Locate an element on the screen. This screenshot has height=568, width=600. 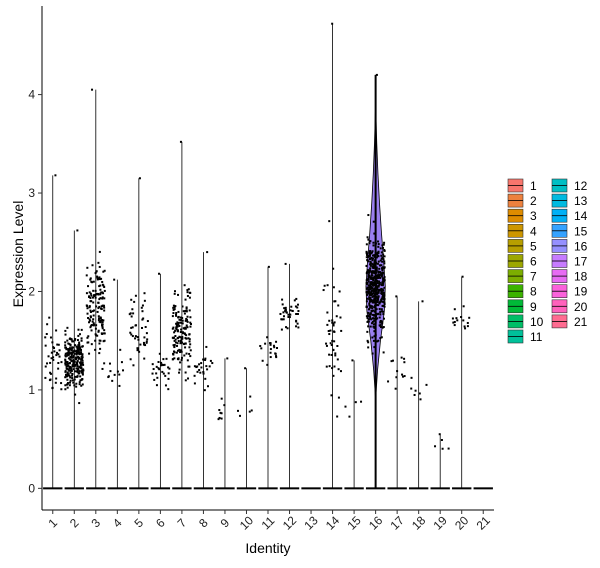
x-tick-label: 12 is located at coordinates (290, 523).